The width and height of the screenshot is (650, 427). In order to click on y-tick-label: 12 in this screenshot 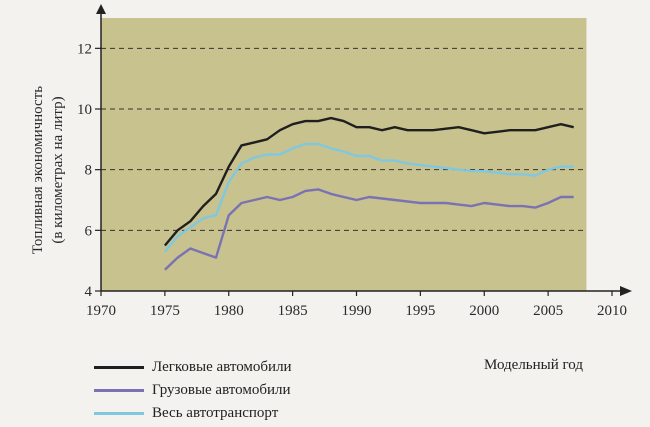, I will do `click(84, 49)`.